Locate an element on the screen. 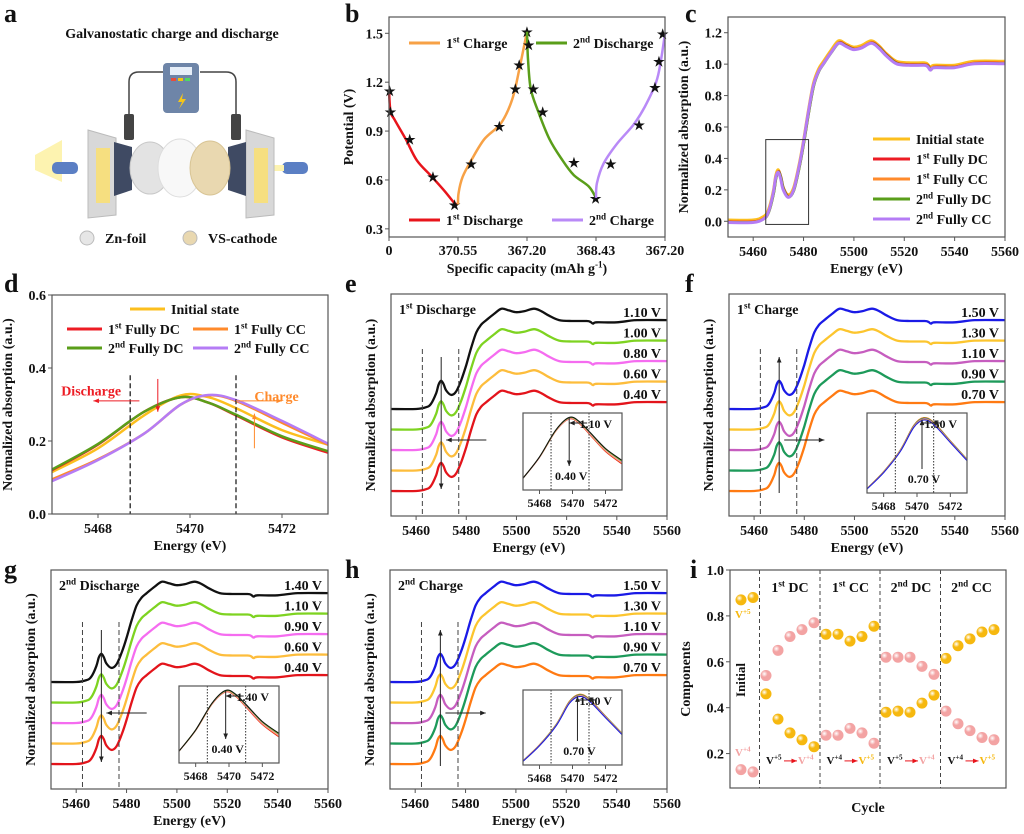 The height and width of the screenshot is (834, 1024). panel-letter-f: f is located at coordinates (689, 283).